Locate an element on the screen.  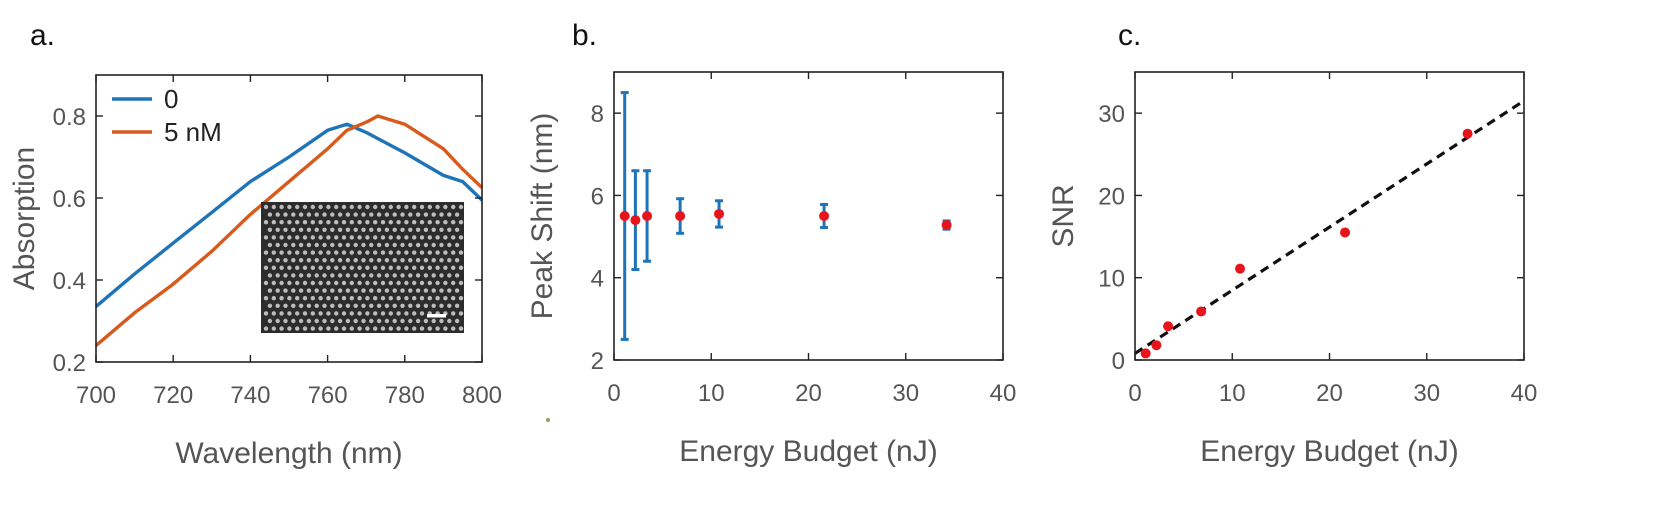
y-tick-label: 0 is located at coordinates (1118, 361).